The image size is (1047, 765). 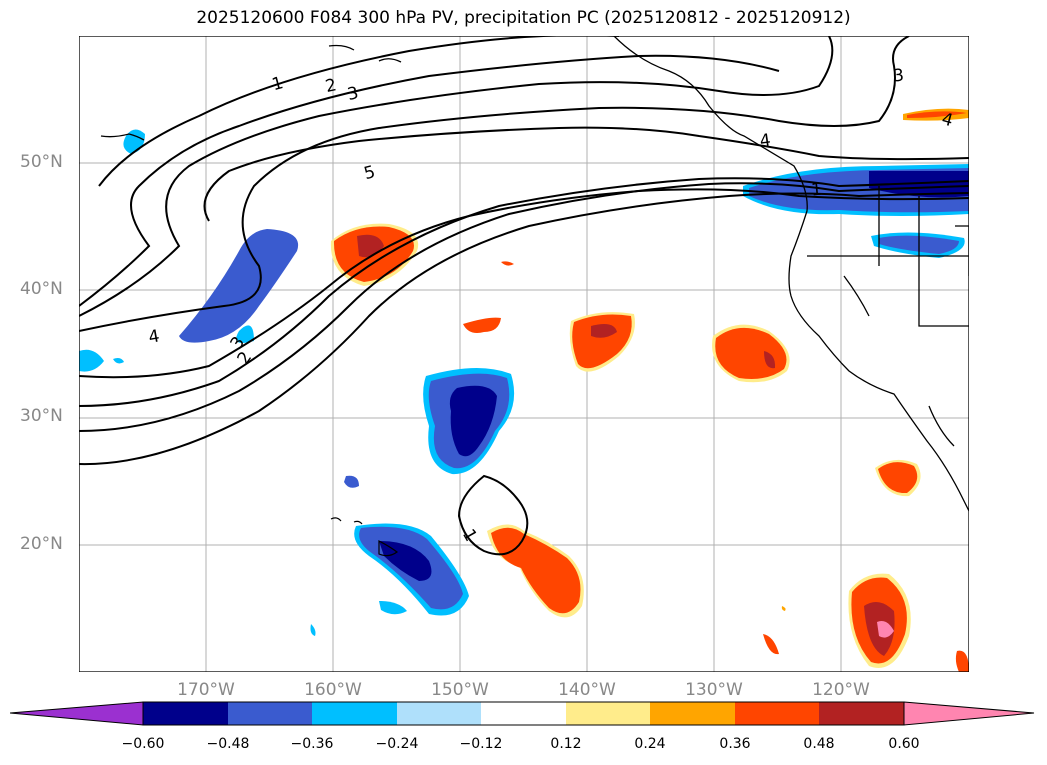 I want to click on contour-label: 5, so click(x=370, y=173).